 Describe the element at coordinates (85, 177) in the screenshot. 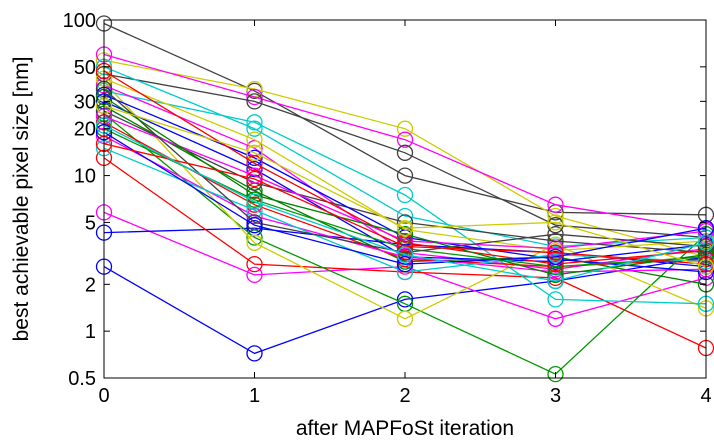

I see `y-tick-label: 10` at that location.